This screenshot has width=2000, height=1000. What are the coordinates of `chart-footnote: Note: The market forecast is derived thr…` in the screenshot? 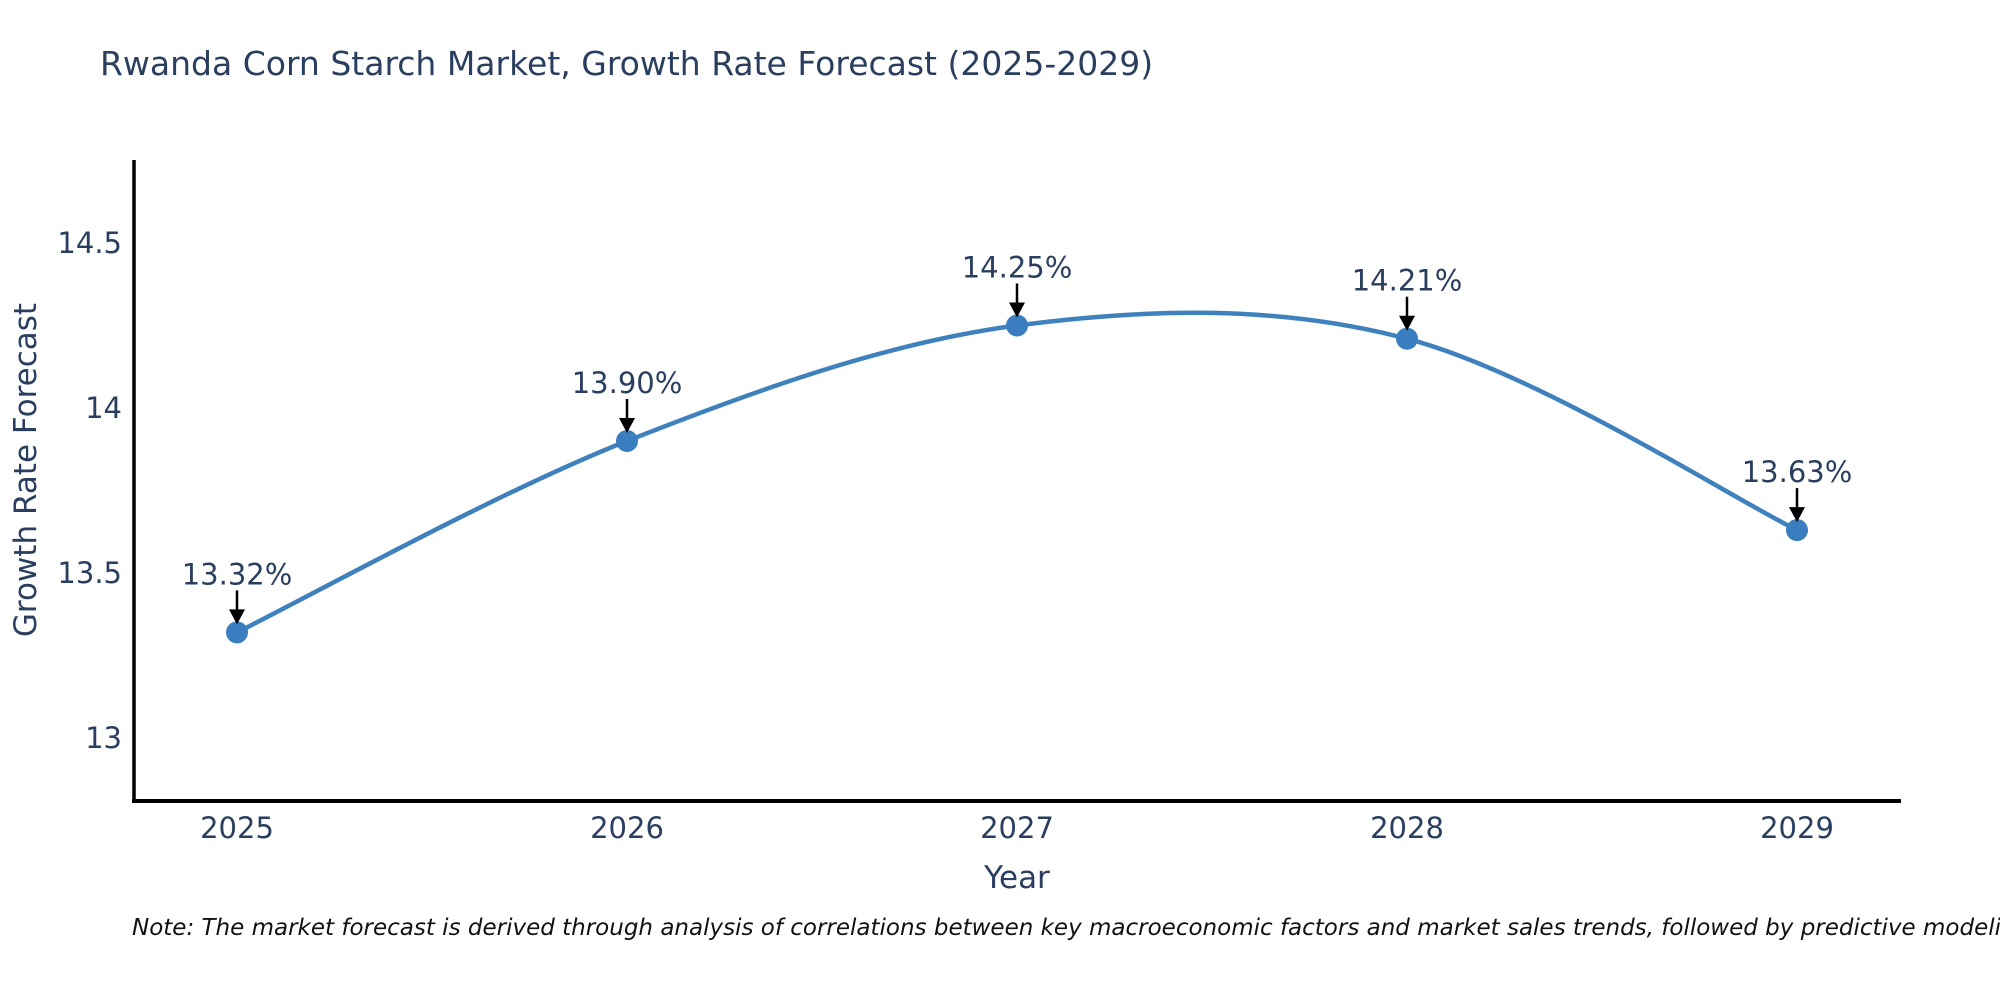 It's located at (1066, 928).